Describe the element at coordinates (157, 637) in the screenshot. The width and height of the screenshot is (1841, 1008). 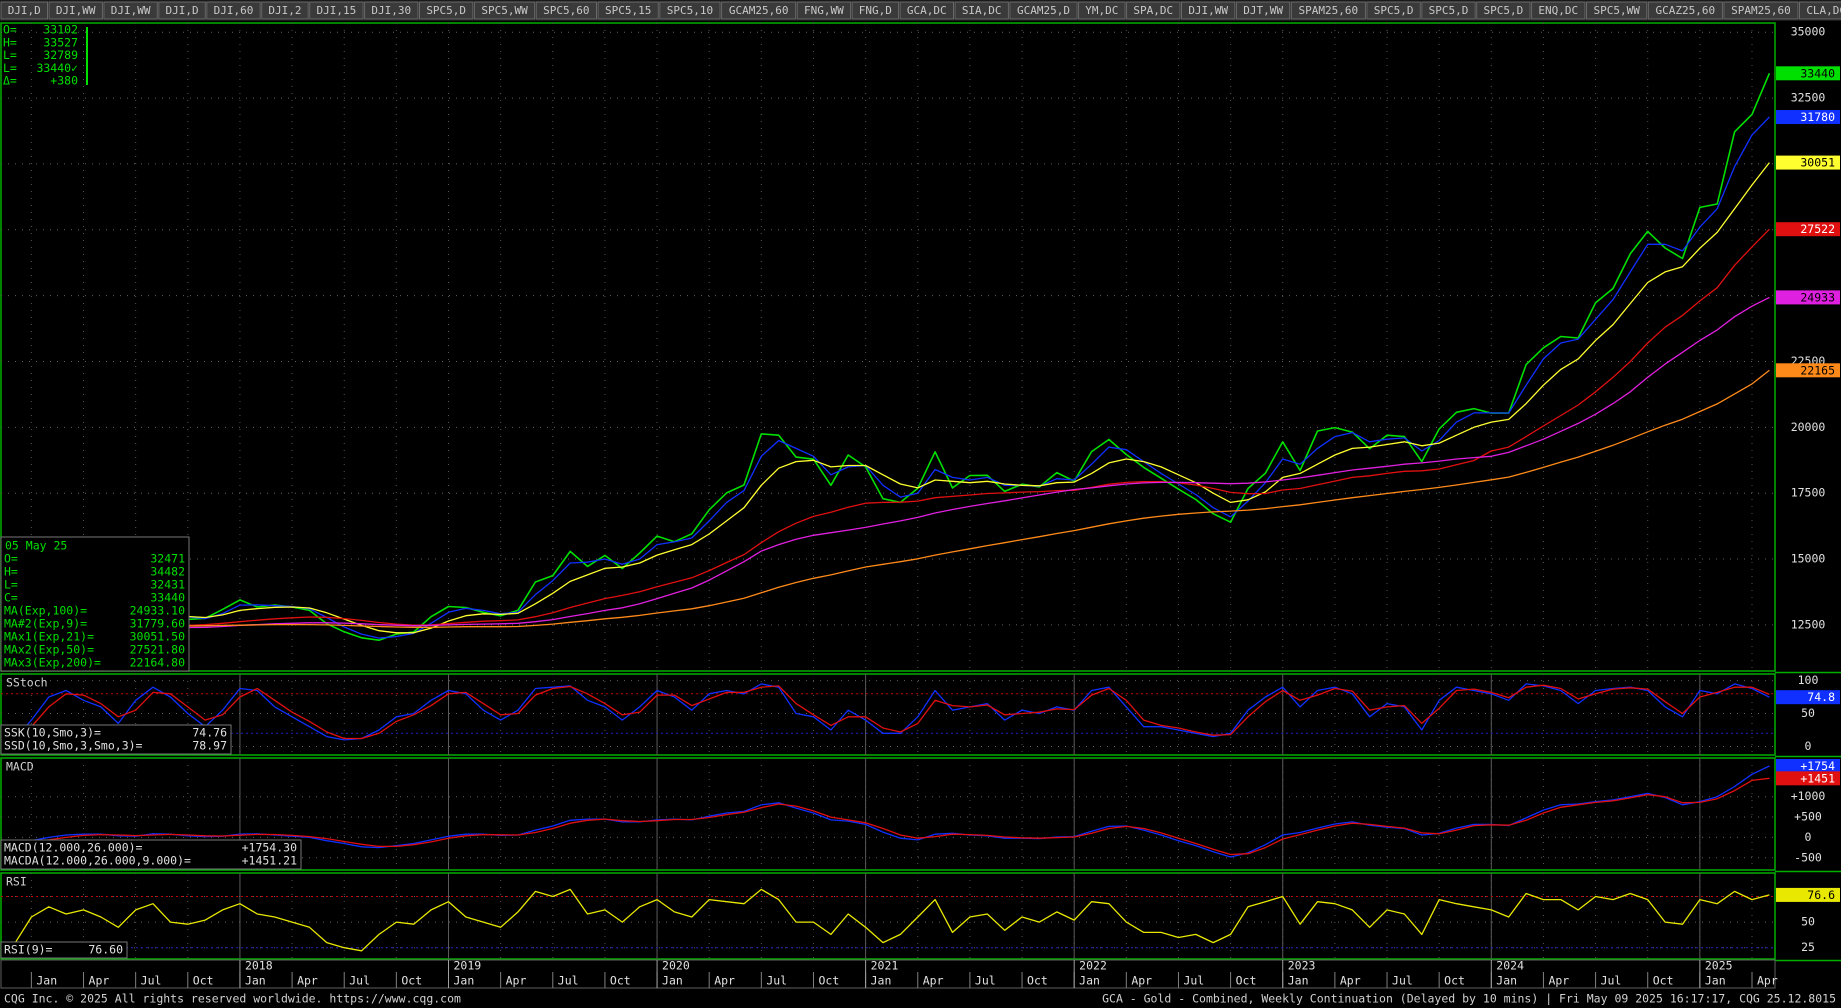
I see `info-value: 30051.50` at that location.